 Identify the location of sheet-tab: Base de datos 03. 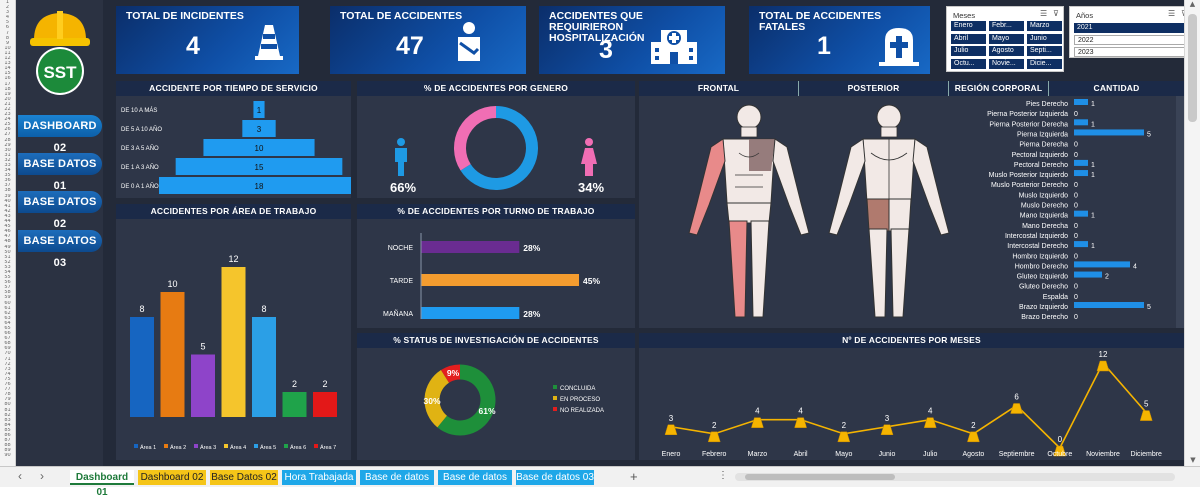
(555, 477).